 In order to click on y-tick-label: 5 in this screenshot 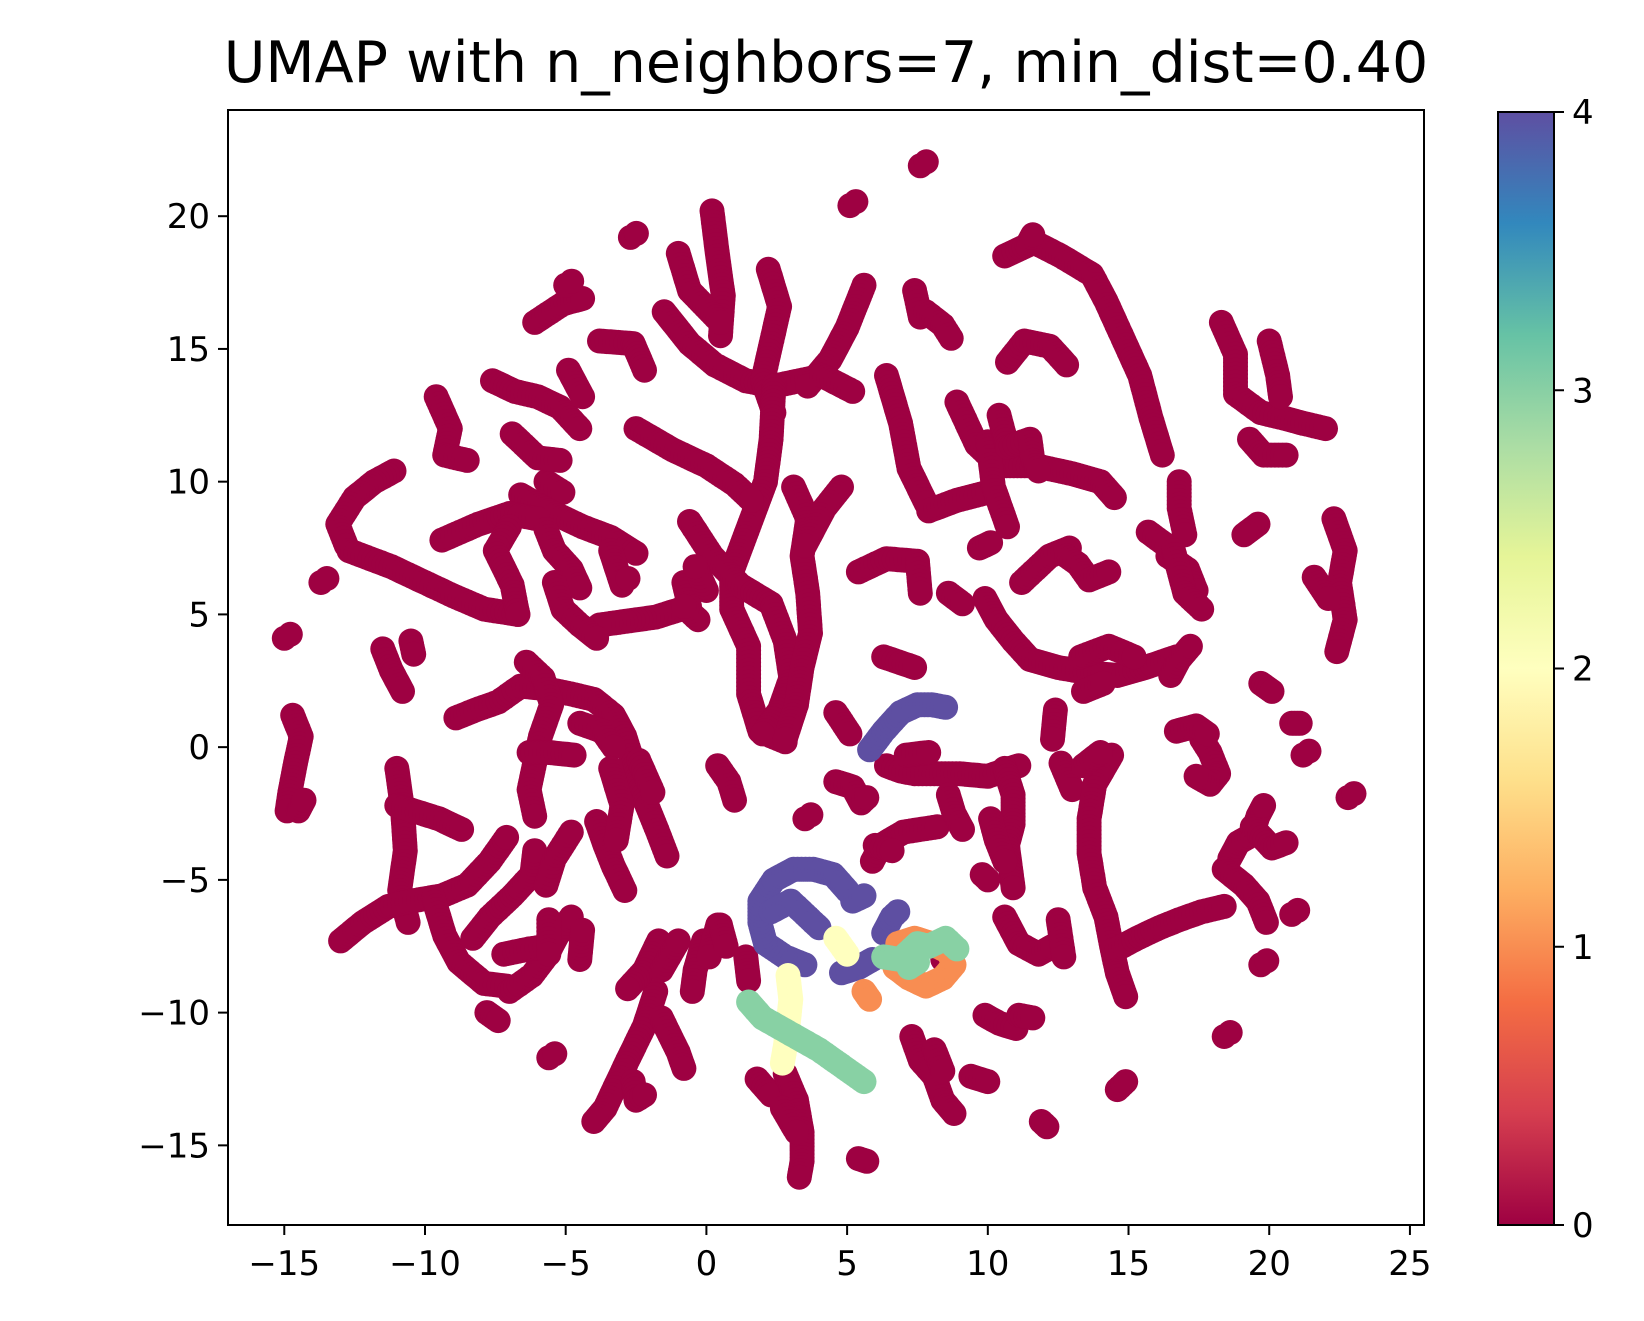, I will do `click(199, 615)`.